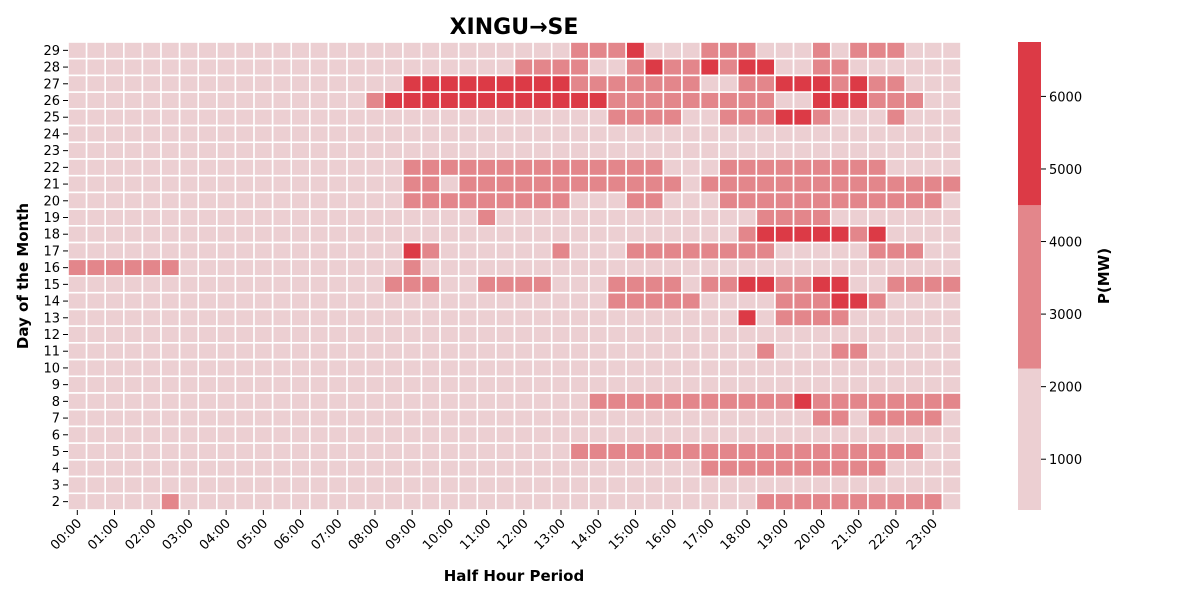 The image size is (1200, 600). What do you see at coordinates (1065, 460) in the screenshot?
I see `colorbar-tick-label: 1000` at bounding box center [1065, 460].